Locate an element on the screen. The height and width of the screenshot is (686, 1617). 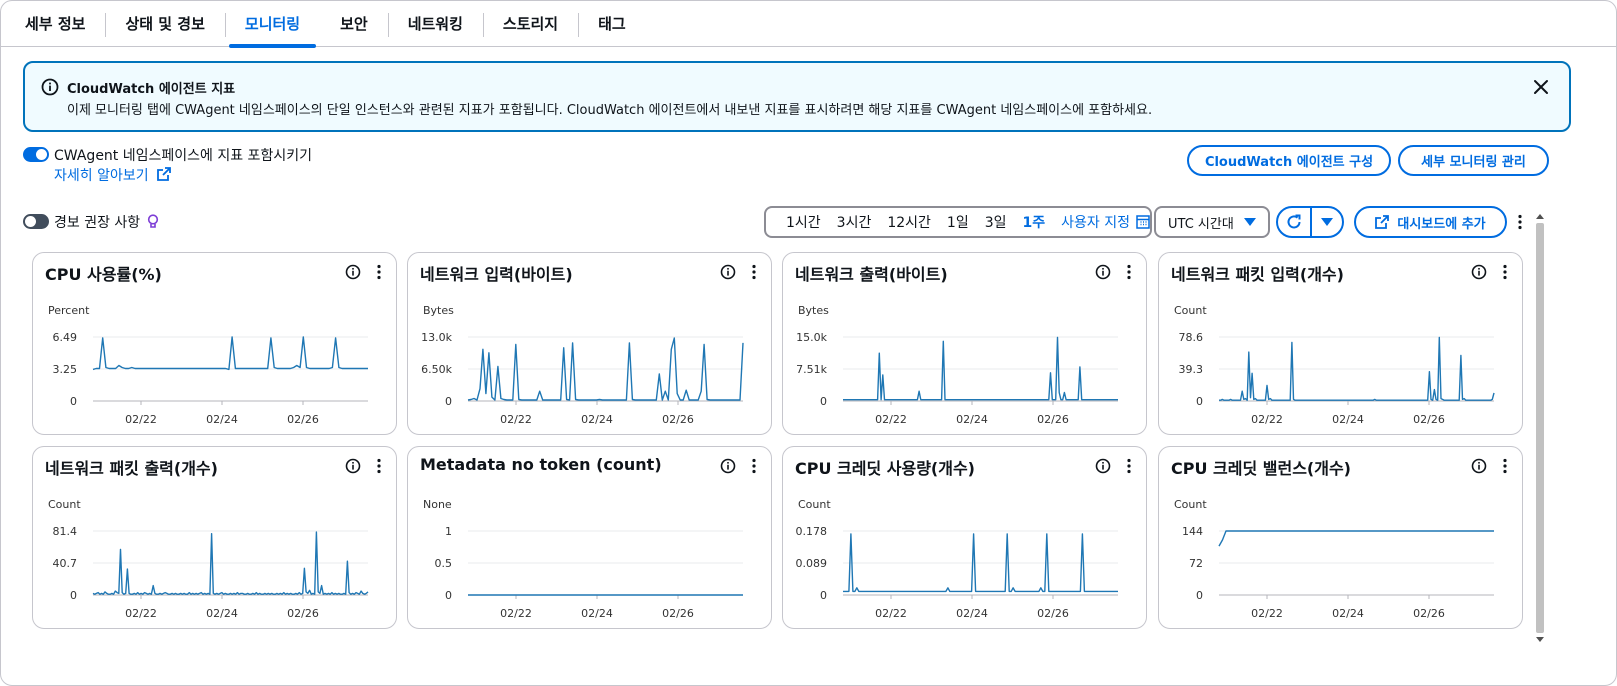
range-custom: 사용자 지정 is located at coordinates (1095, 223).